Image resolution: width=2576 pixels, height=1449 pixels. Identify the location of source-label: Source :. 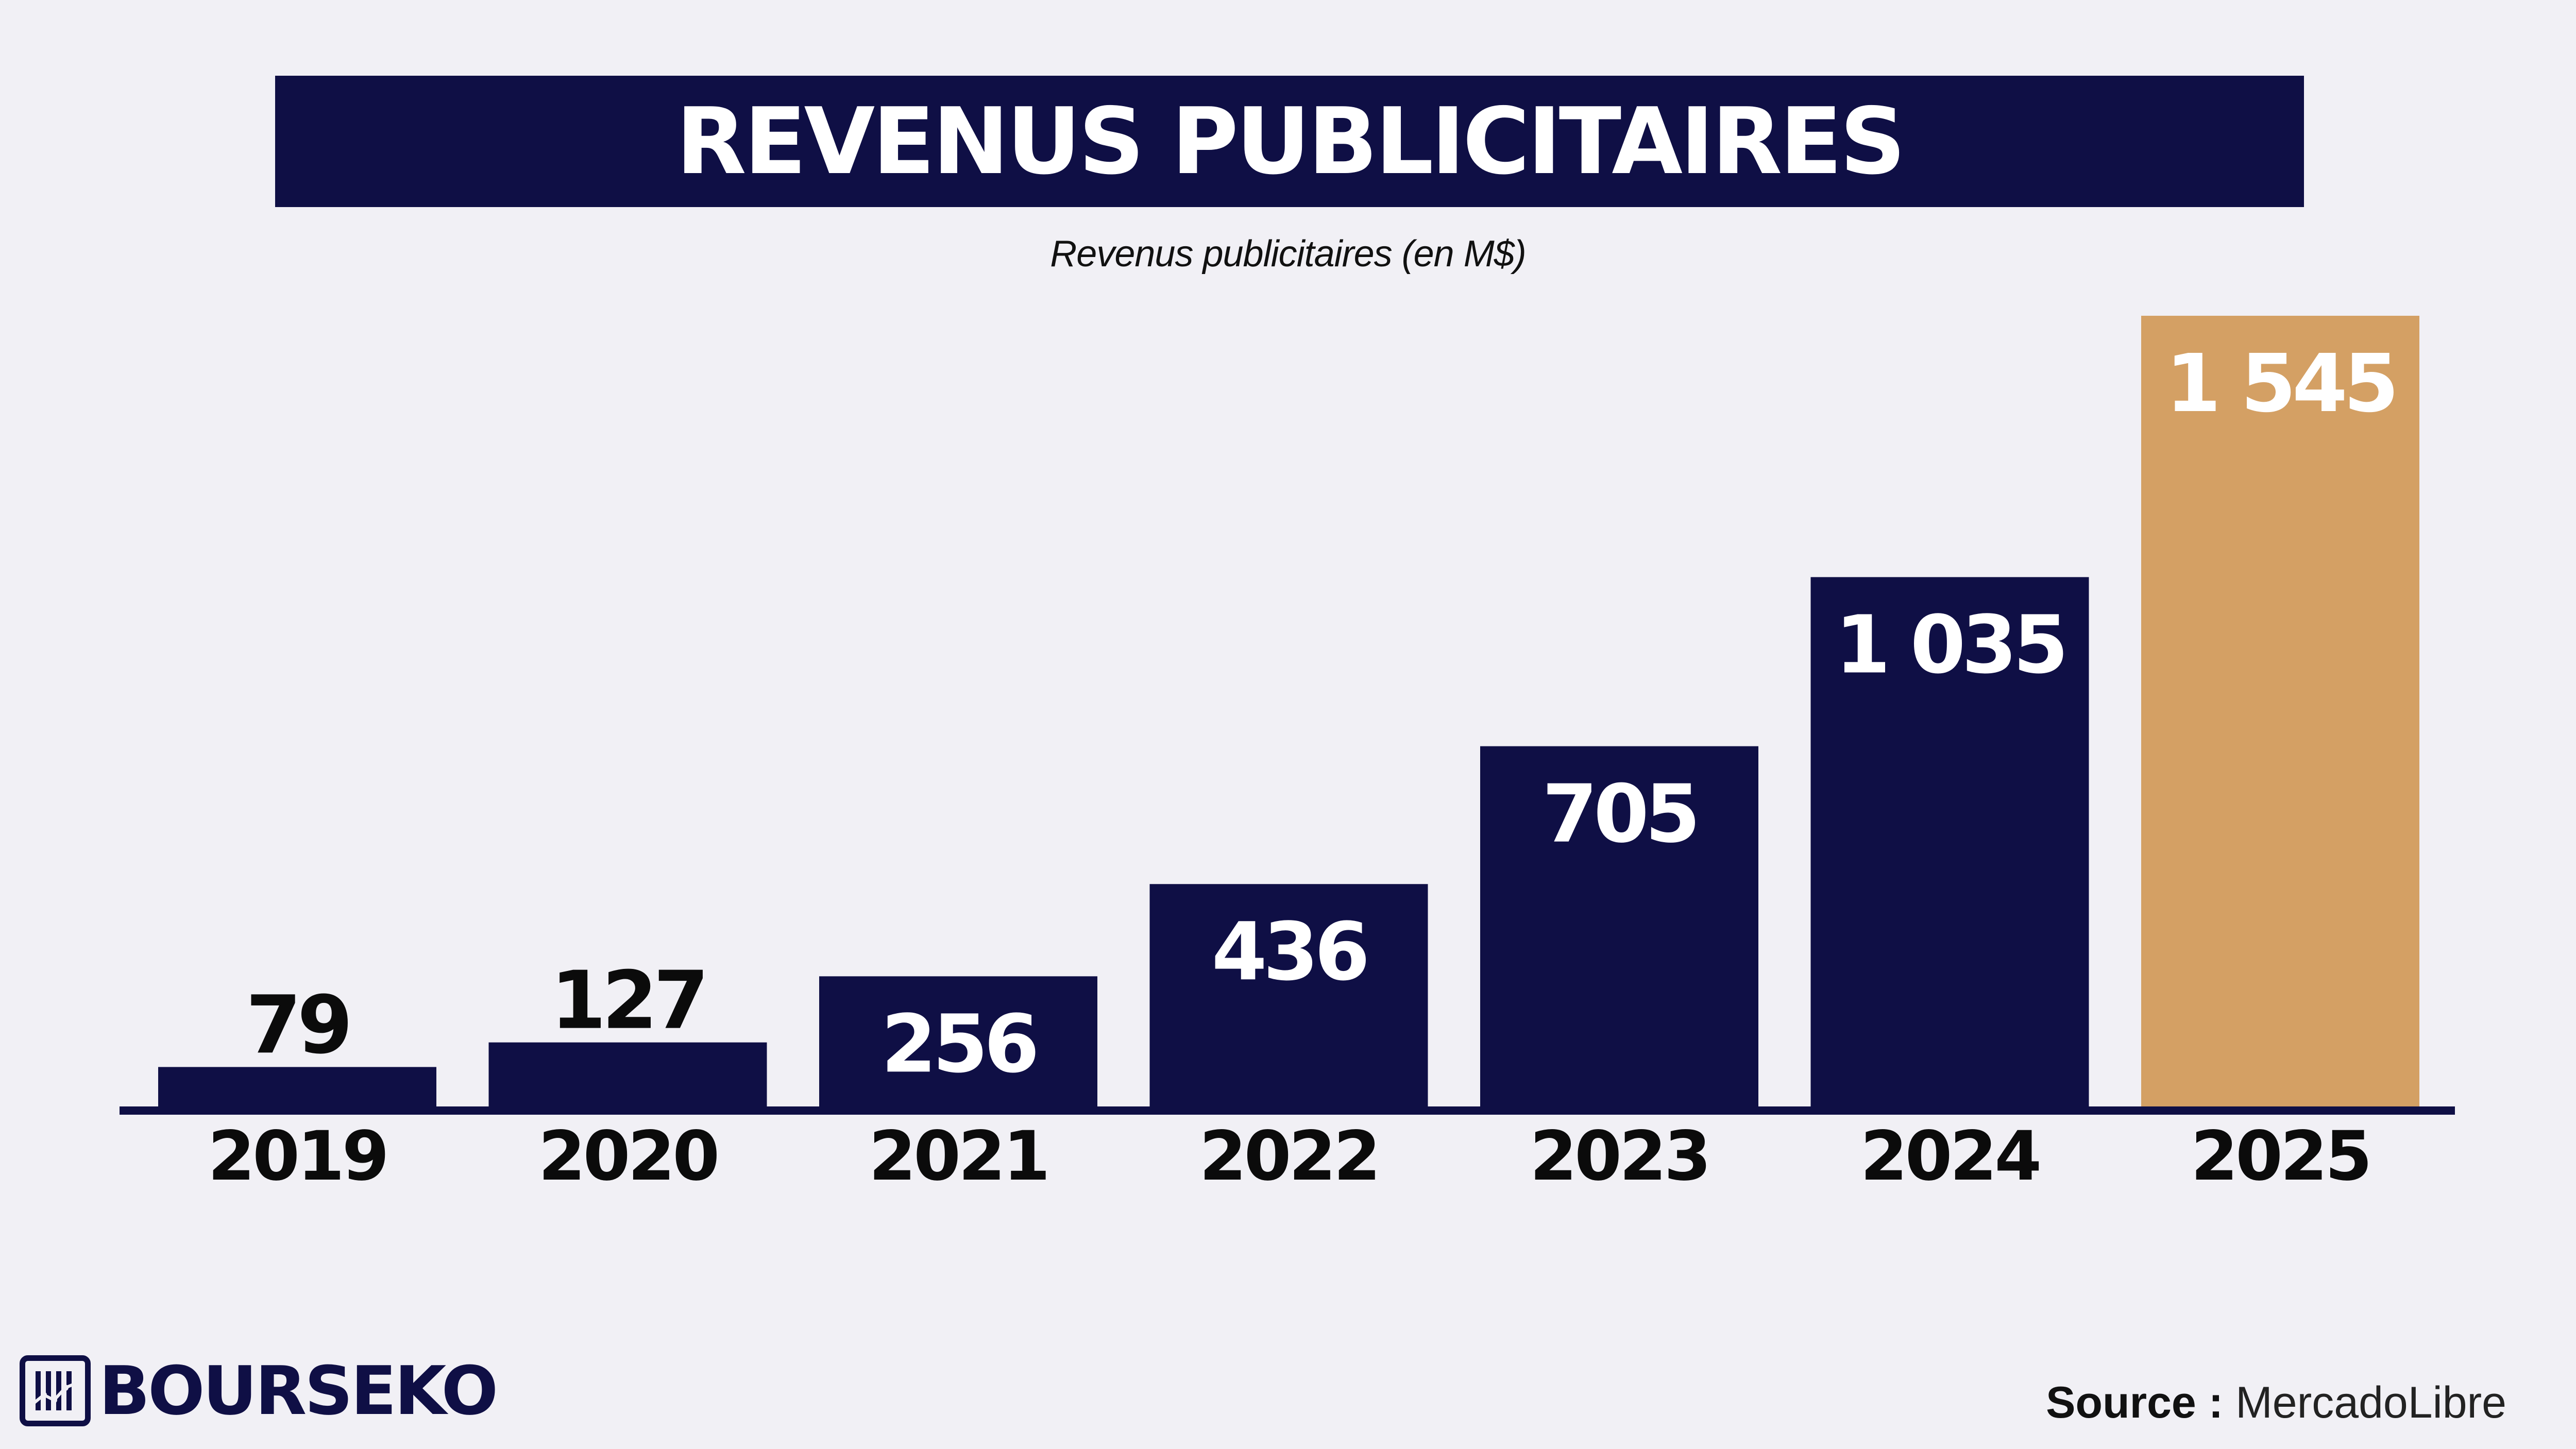
(2135, 1403).